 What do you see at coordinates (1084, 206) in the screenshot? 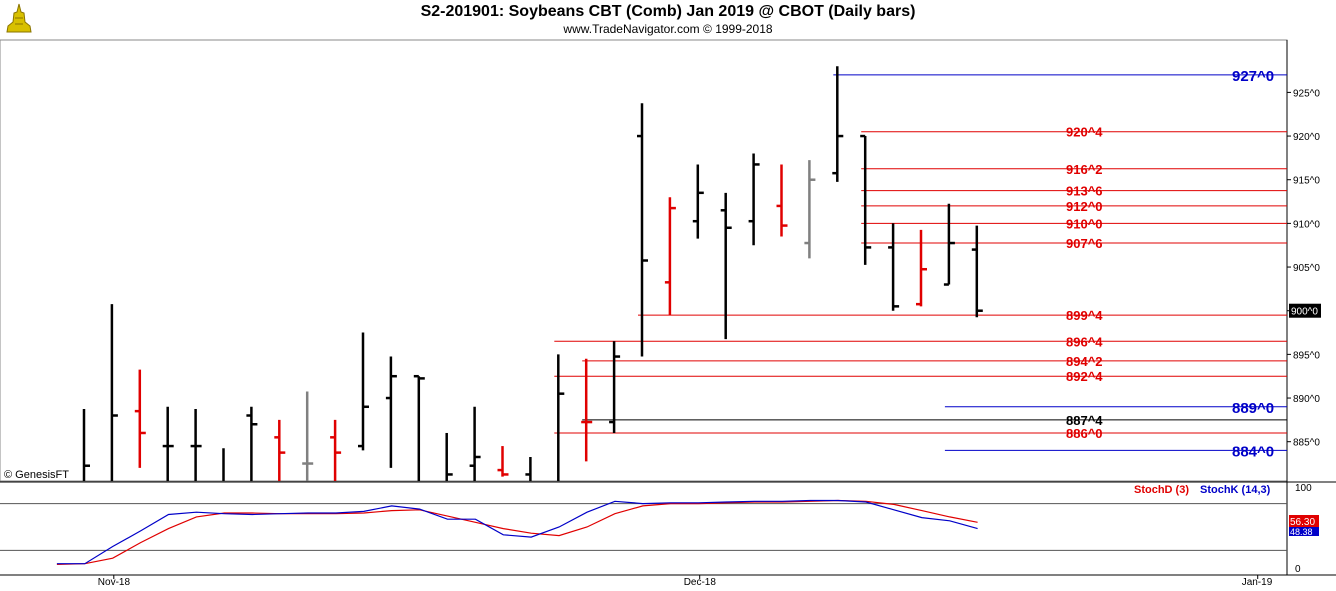
I see `level-label: 912^0` at bounding box center [1084, 206].